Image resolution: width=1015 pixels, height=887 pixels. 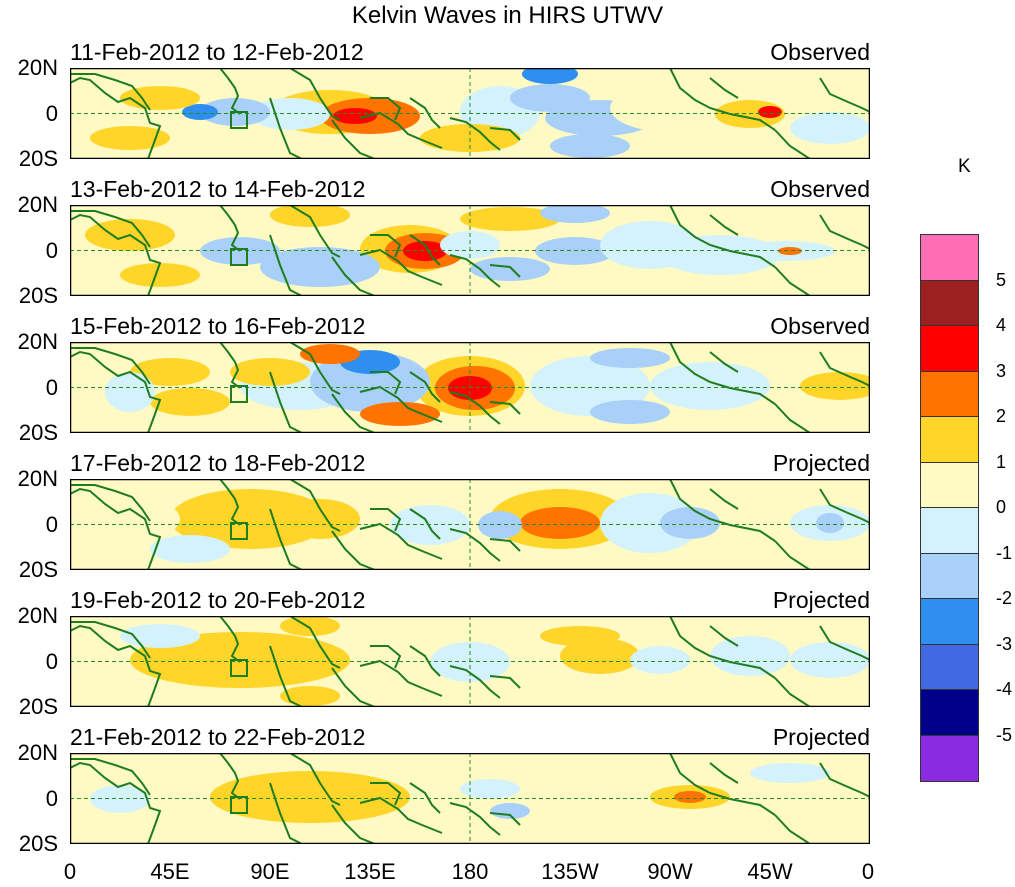 What do you see at coordinates (1004, 598) in the screenshot?
I see `colorbar-label: -2` at bounding box center [1004, 598].